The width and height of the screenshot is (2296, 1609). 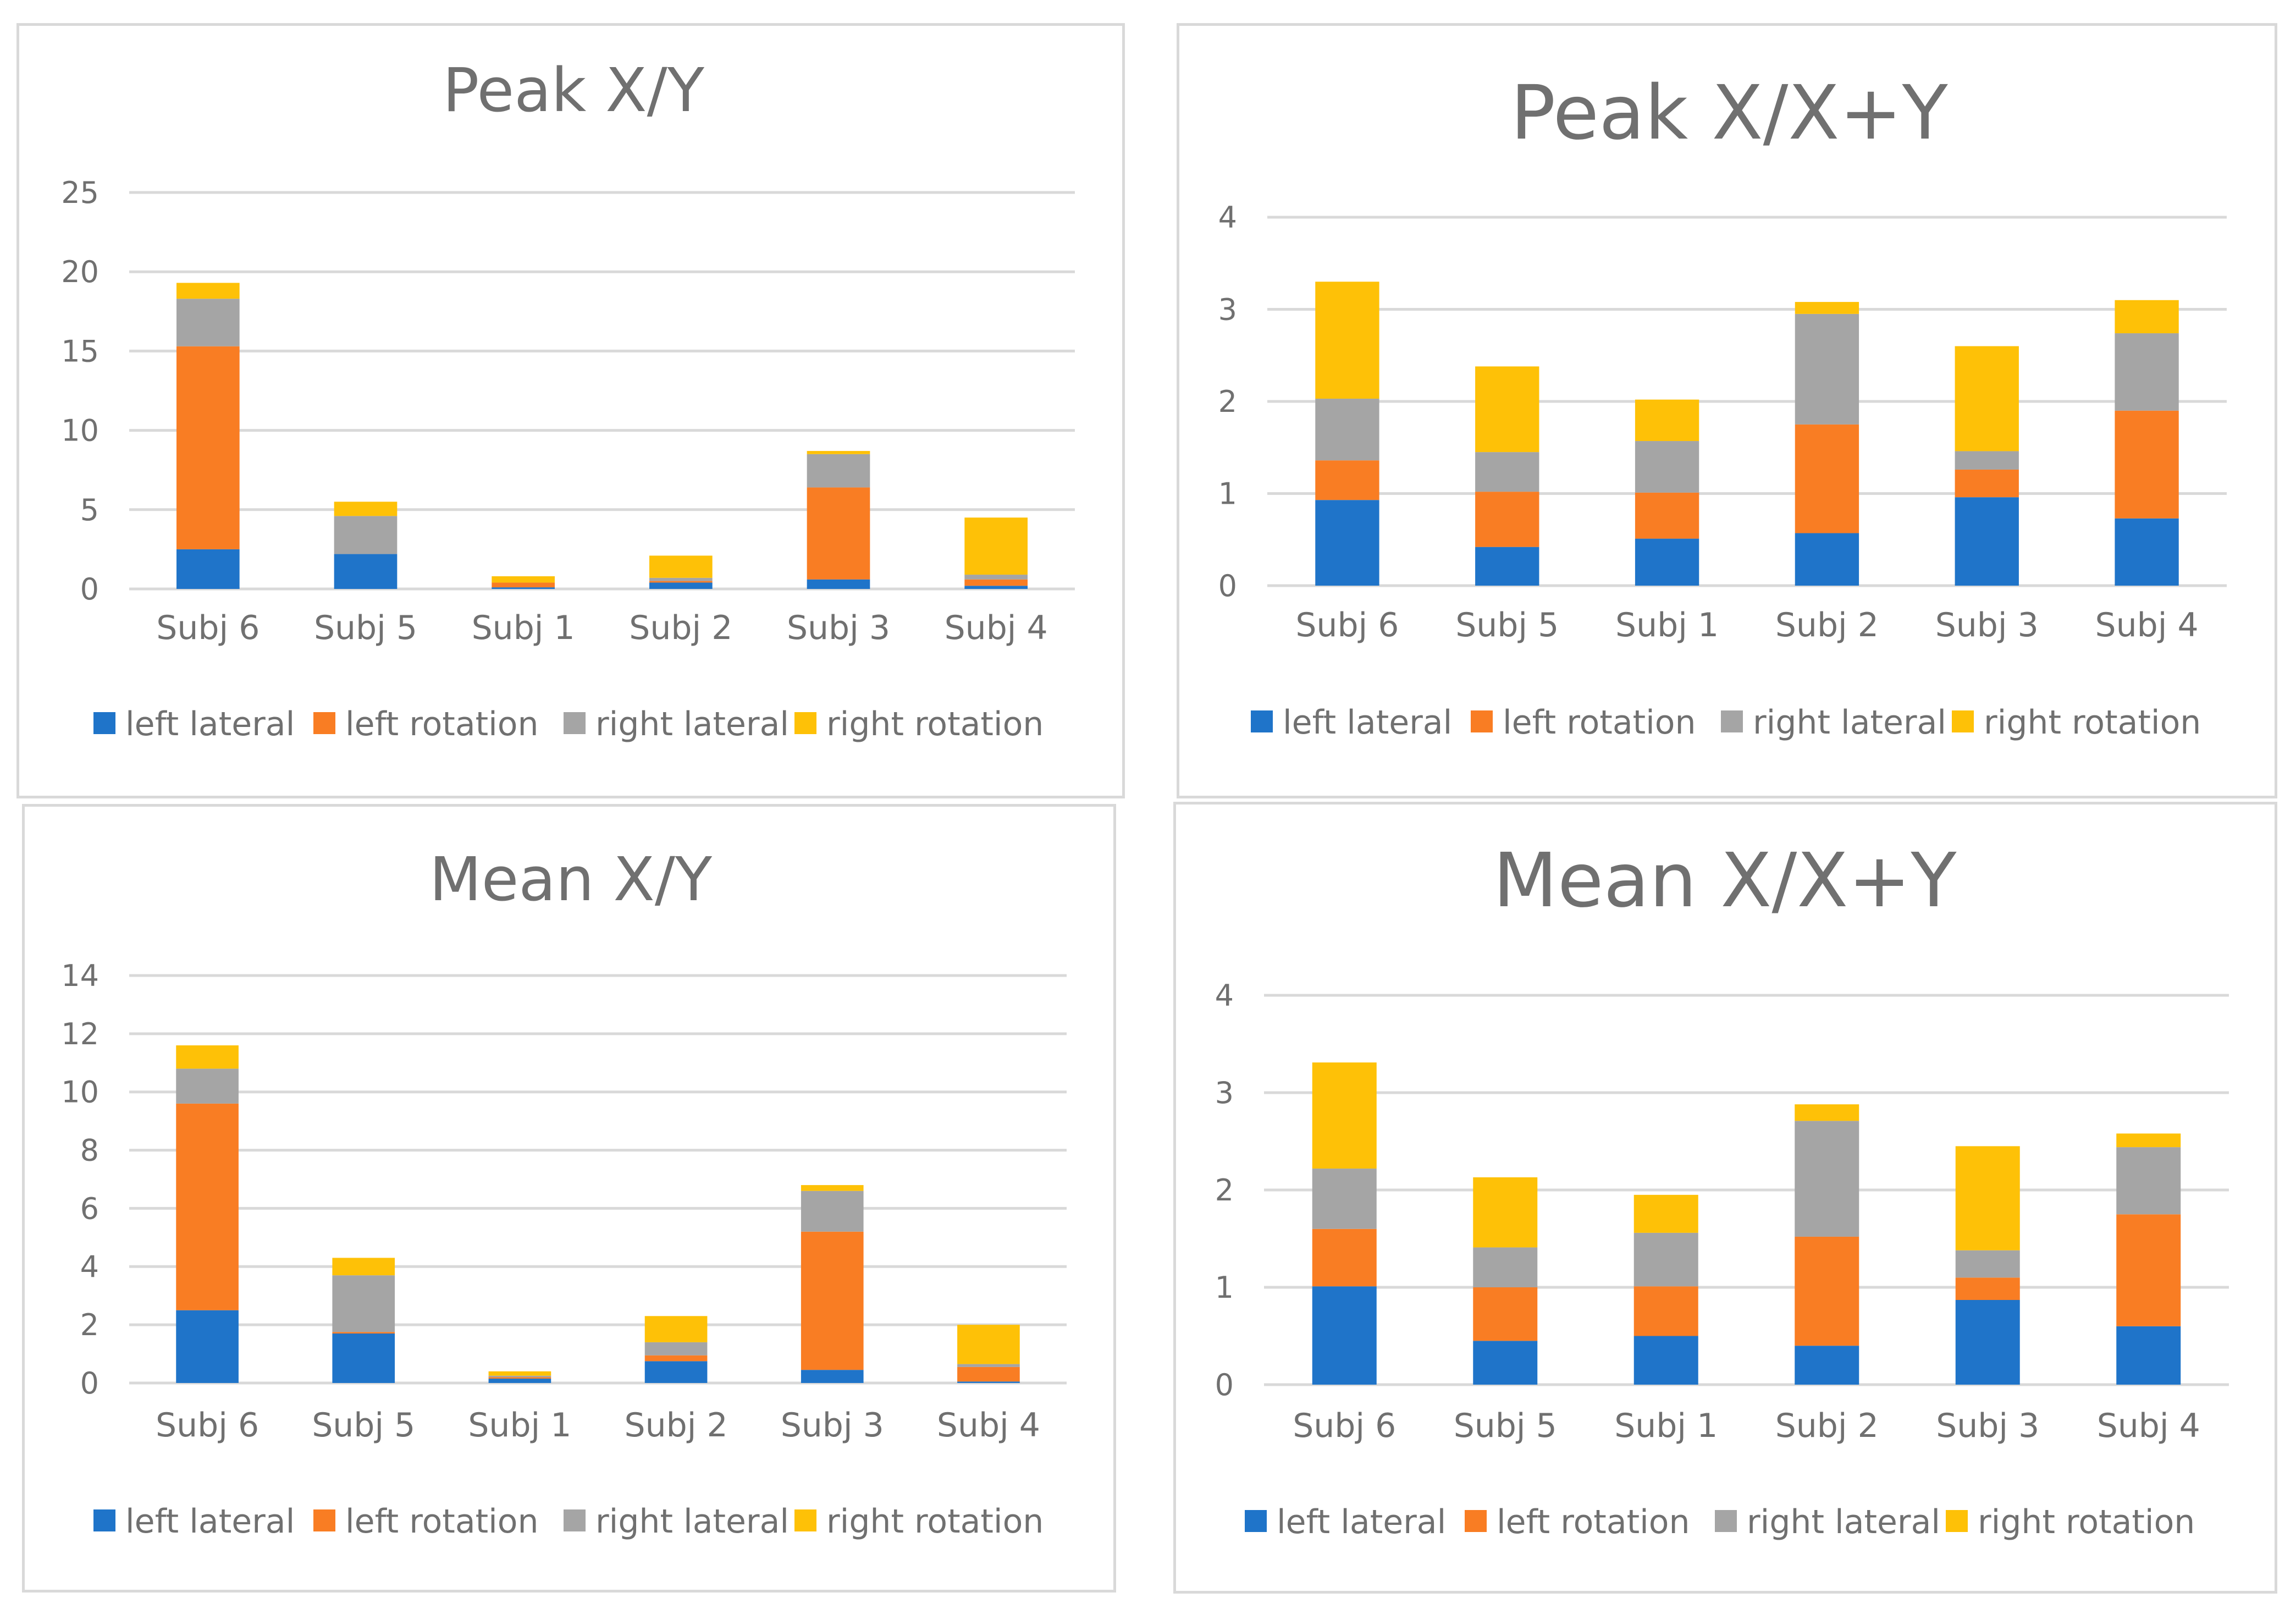 I want to click on y-tick-label: 5, so click(x=89, y=510).